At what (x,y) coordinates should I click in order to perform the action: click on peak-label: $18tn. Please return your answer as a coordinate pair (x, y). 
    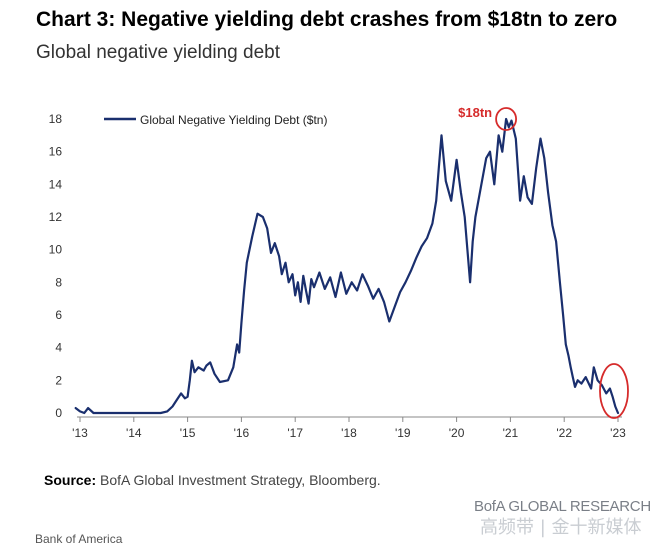
    Looking at the image, I should click on (475, 112).